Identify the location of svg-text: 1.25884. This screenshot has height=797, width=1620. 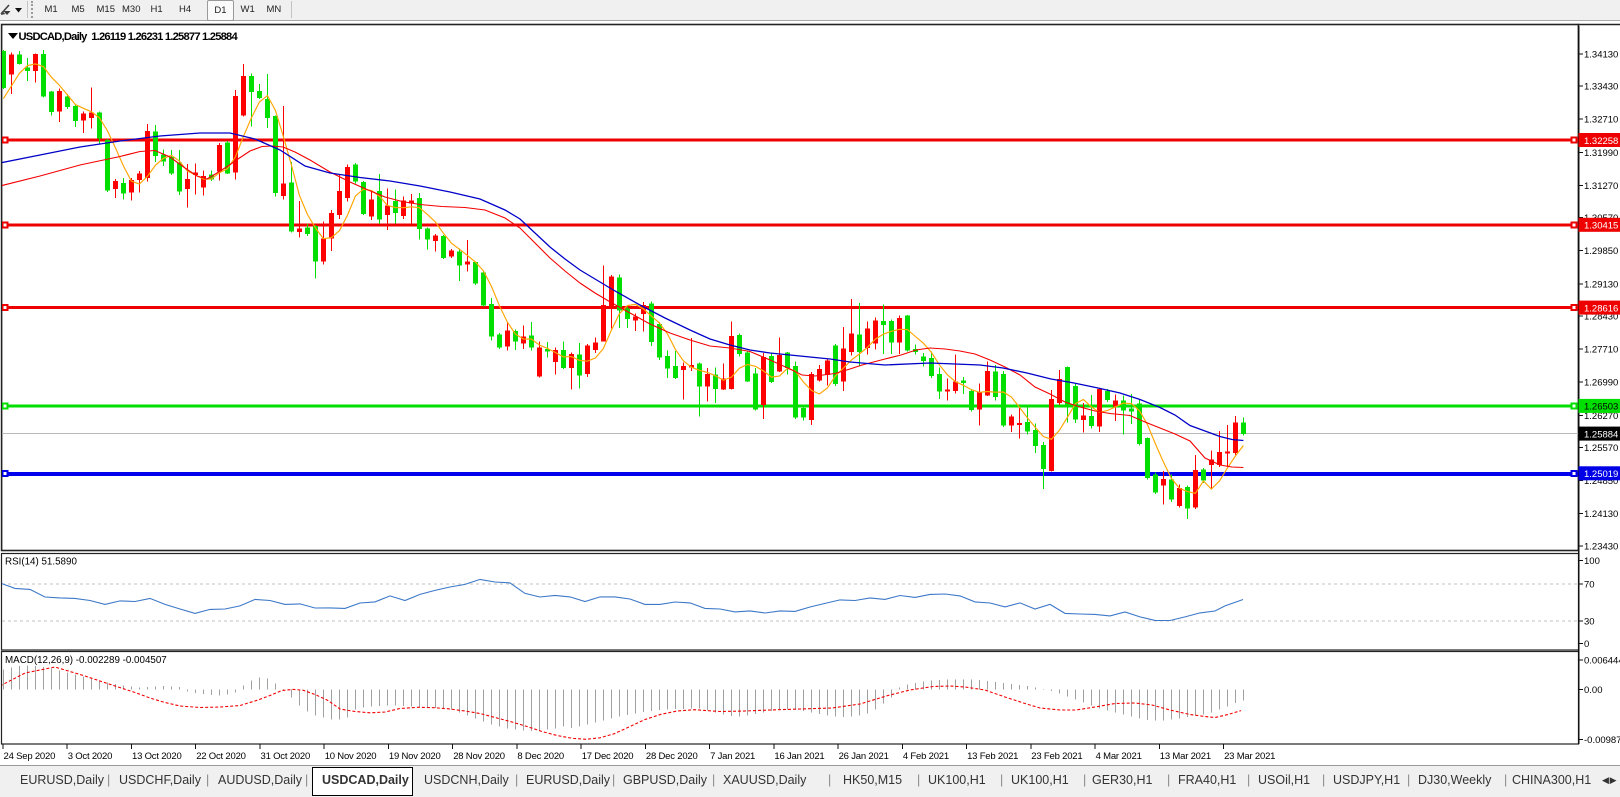
(1601, 434).